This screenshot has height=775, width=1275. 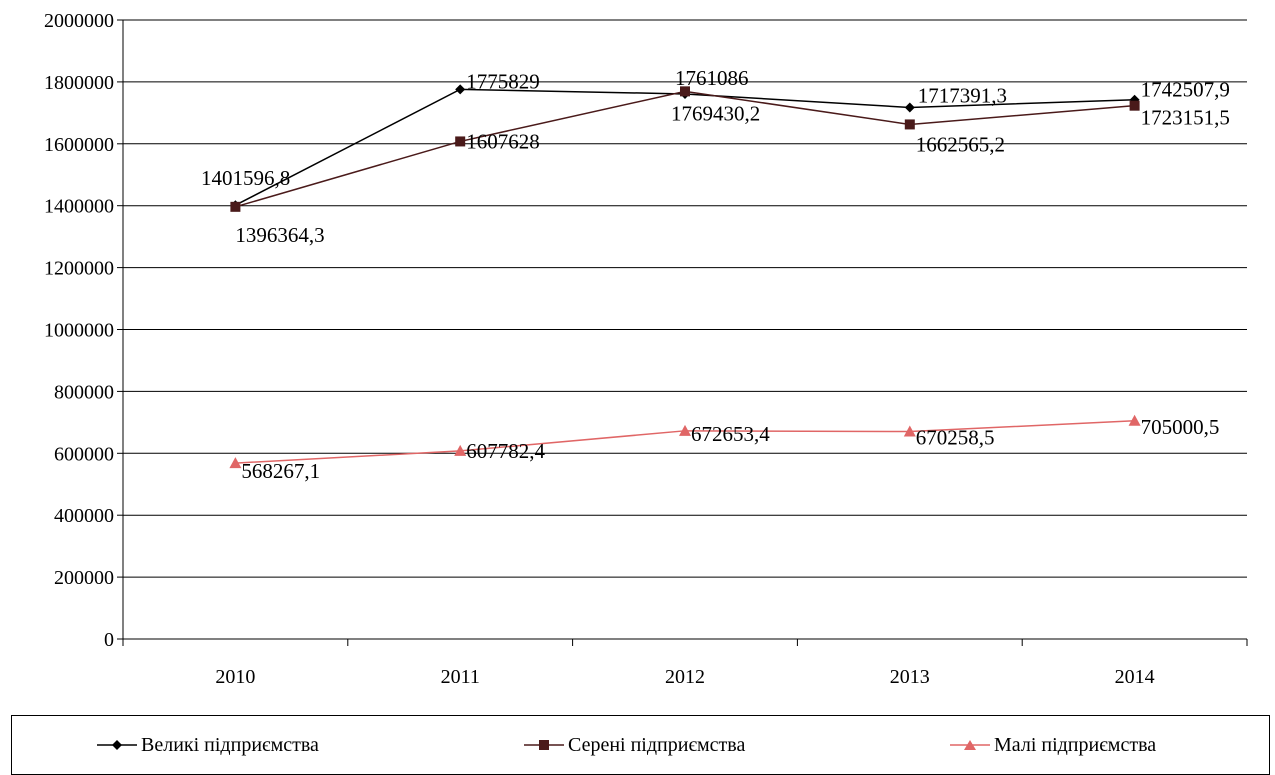 I want to click on data-label: 705000,5, so click(x=1180, y=427).